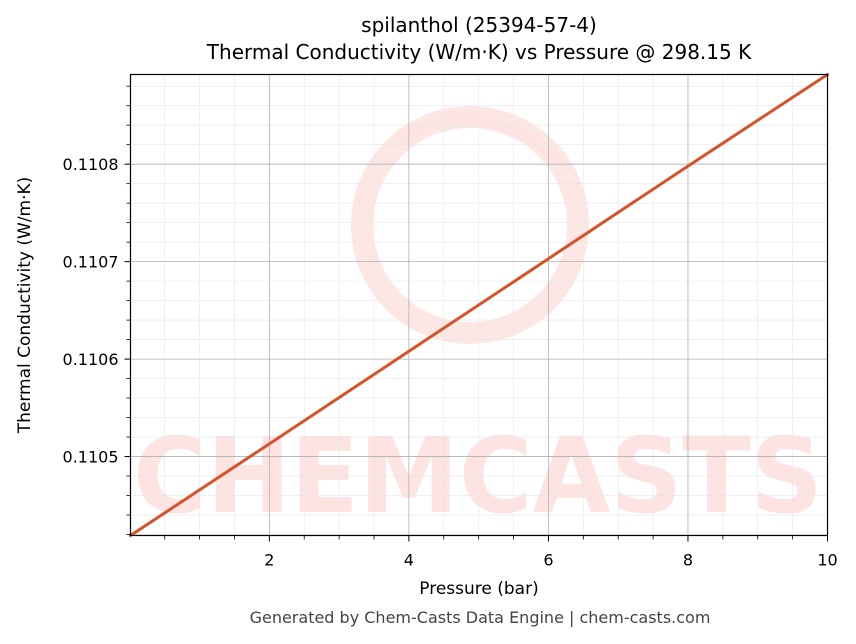 This screenshot has width=856, height=644. What do you see at coordinates (480, 139) in the screenshot?
I see `watermark-logo-swoosh` at bounding box center [480, 139].